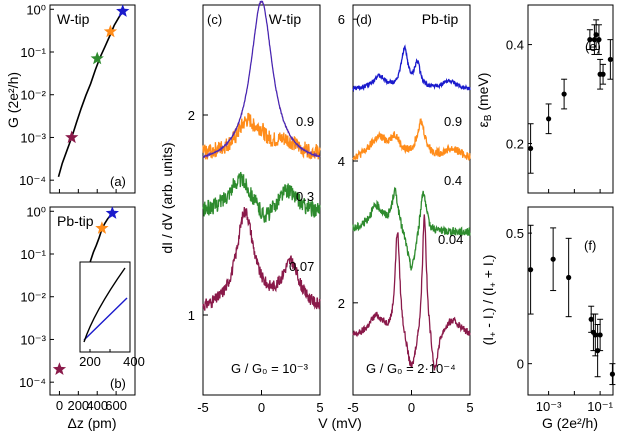 Image resolution: width=623 pixels, height=434 pixels. Describe the element at coordinates (116, 405) in the screenshot. I see `x-tick-label: 600` at that location.